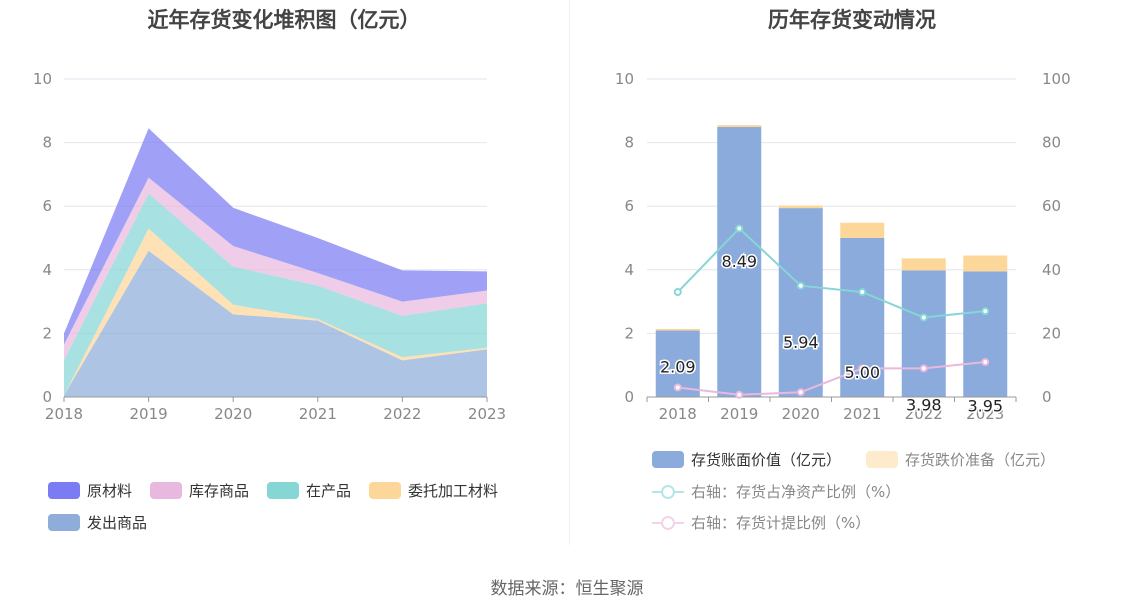 The image size is (1134, 612). Describe the element at coordinates (117, 523) in the screenshot. I see `legend-label: 发出商品` at that location.